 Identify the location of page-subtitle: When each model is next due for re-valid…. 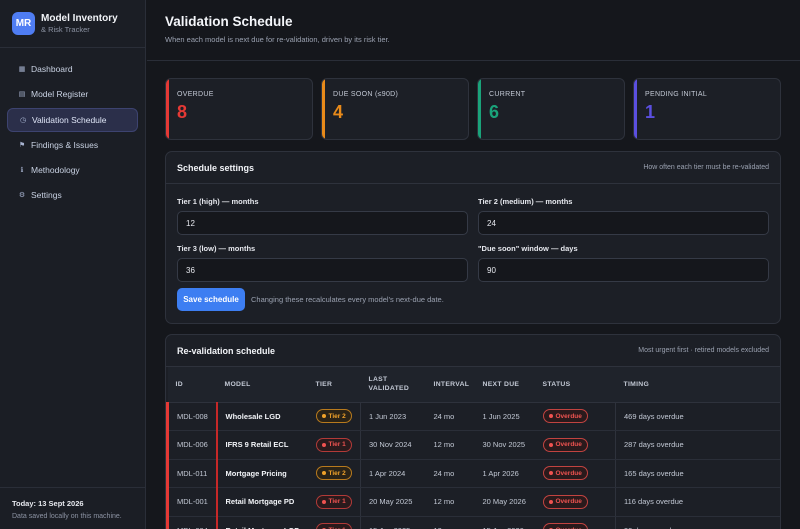
(277, 39).